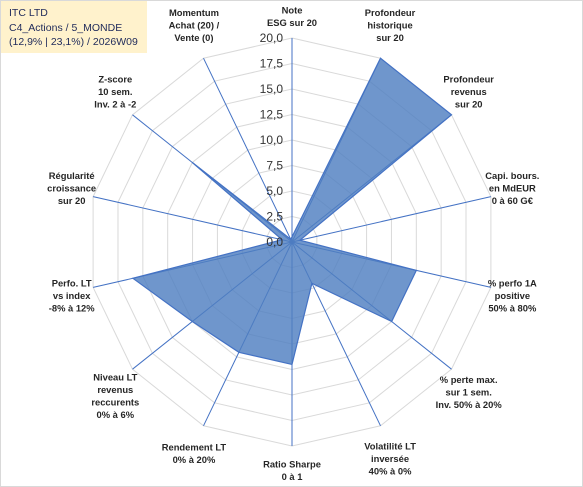 Image resolution: width=583 pixels, height=487 pixels. What do you see at coordinates (469, 392) in the screenshot?
I see `axis-label: % perte max. sur 1 sem. Inv. 50% à 20%` at bounding box center [469, 392].